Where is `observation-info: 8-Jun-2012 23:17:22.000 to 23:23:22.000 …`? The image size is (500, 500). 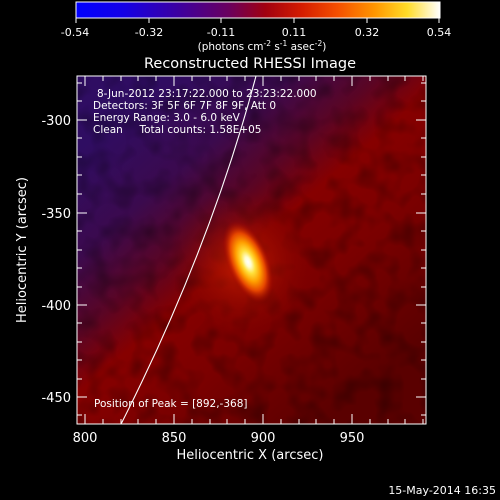 observation-info: 8-Jun-2012 23:17:22.000 to 23:23:22.000 … is located at coordinates (205, 112).